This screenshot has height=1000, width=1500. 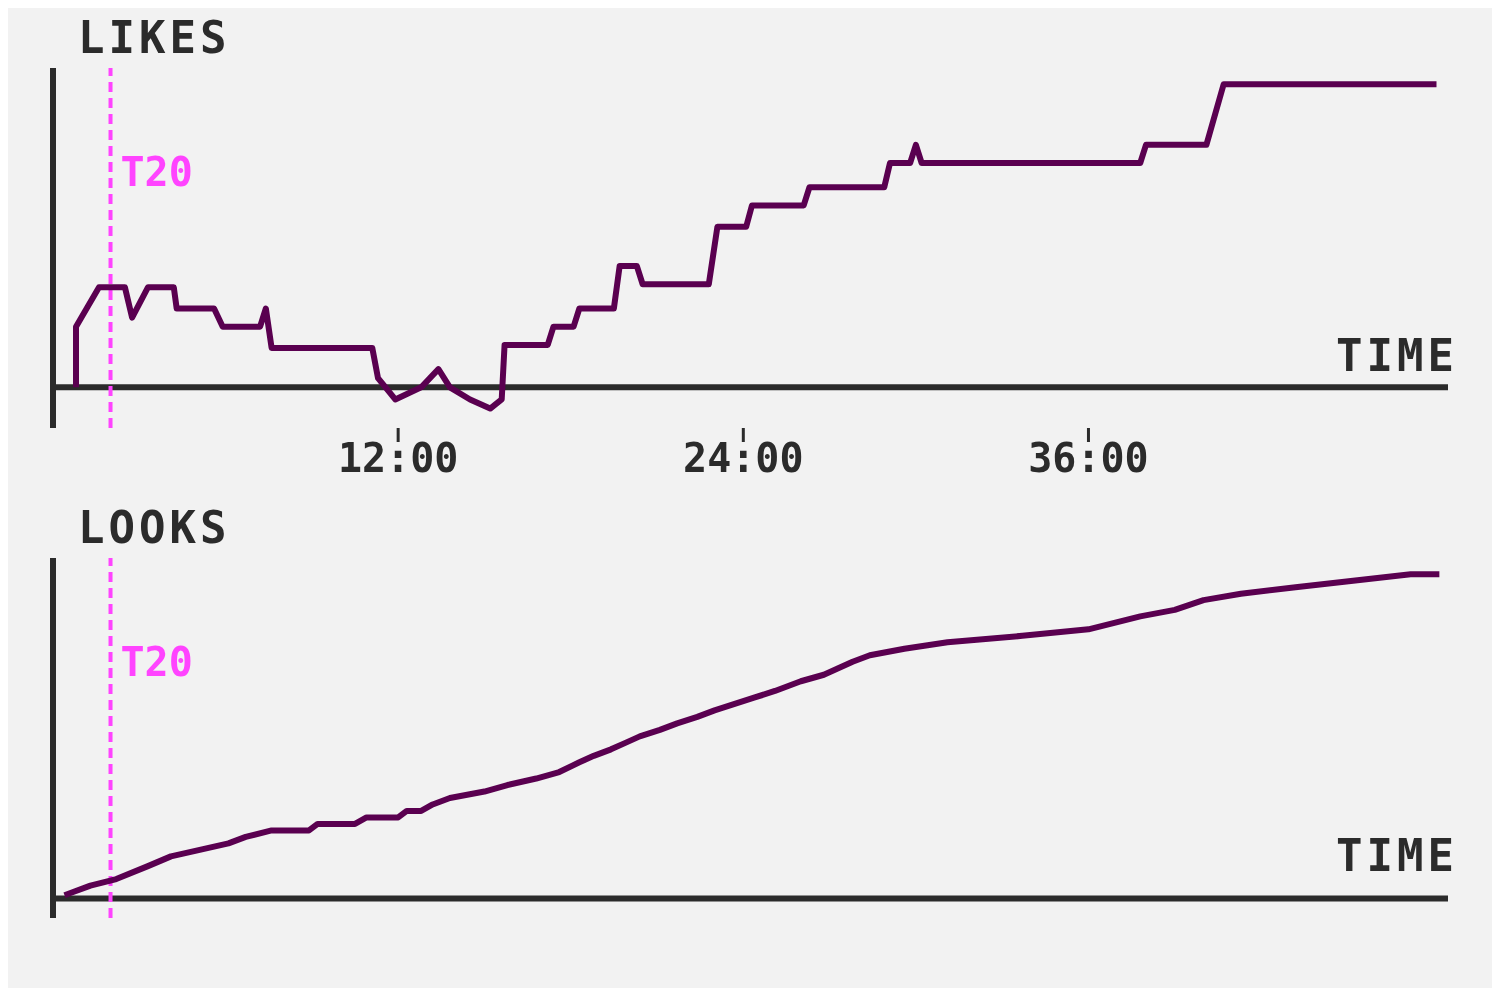 What do you see at coordinates (154, 527) in the screenshot?
I see `y-axis-title: LOOKS` at bounding box center [154, 527].